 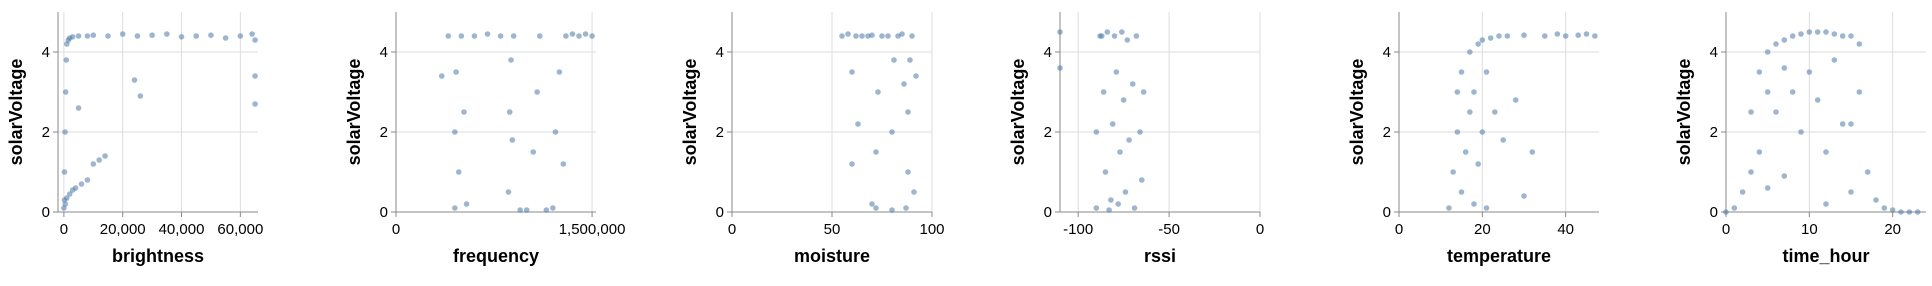 What do you see at coordinates (931, 229) in the screenshot?
I see `x-tick-label: 100` at bounding box center [931, 229].